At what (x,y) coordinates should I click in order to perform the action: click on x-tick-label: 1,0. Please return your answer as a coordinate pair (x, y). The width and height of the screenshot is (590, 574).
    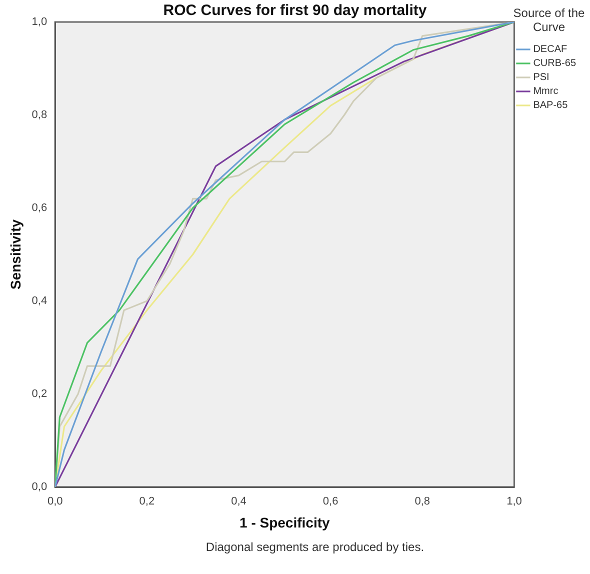
    Looking at the image, I should click on (514, 502).